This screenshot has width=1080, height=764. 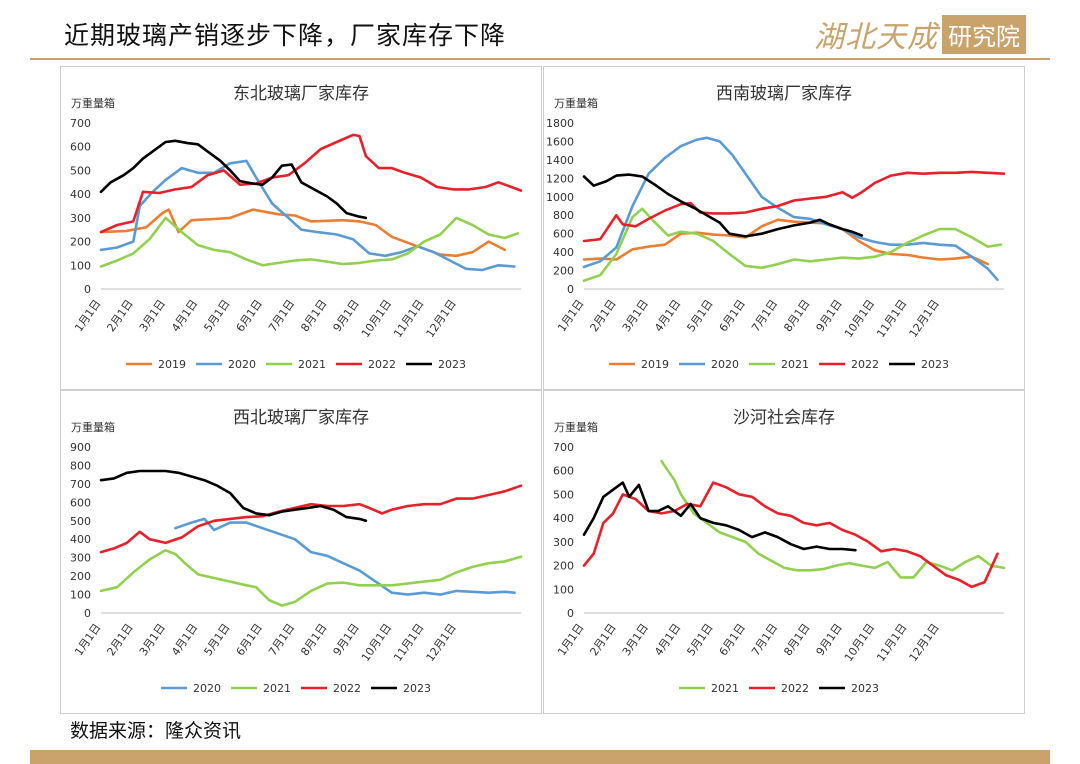 I want to click on chart-title: 东北玻璃厂家库存, so click(x=301, y=94).